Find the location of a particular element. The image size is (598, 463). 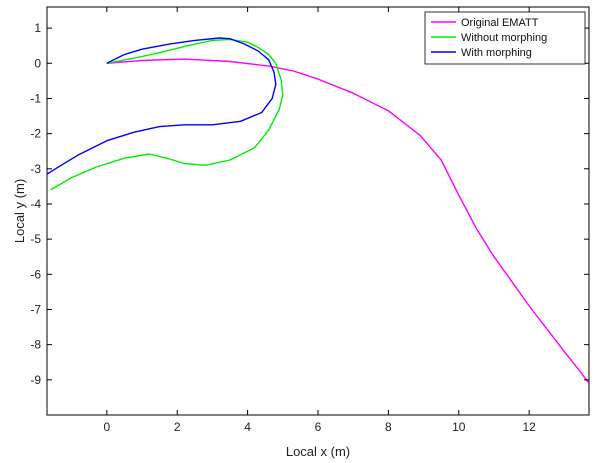

y-tick-label: -8 is located at coordinates (35, 345).